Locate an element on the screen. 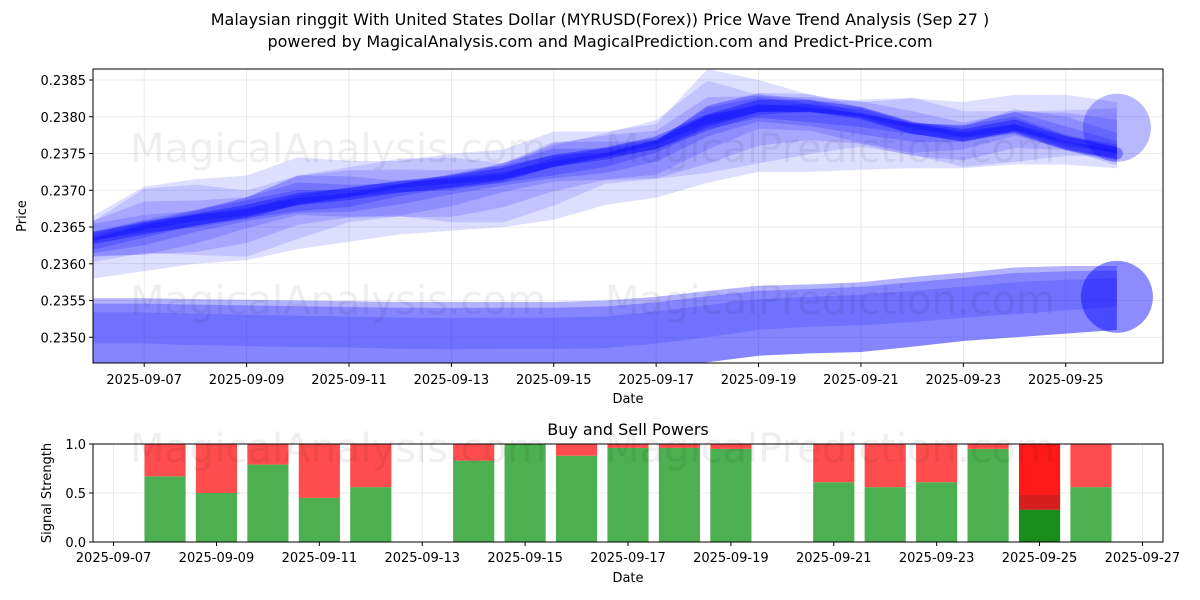 This screenshot has width=1200, height=600. signal-x-tick-label: 2025-09-25 is located at coordinates (1040, 558).